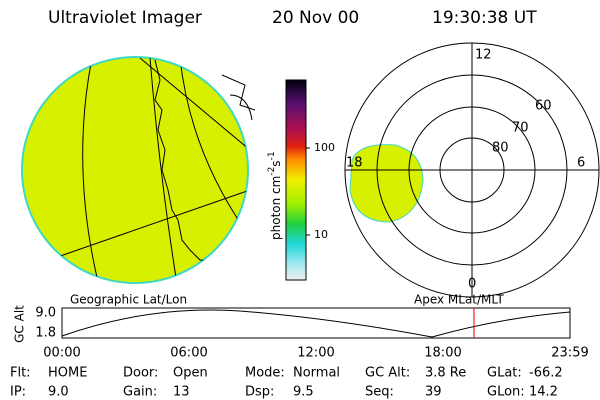  I want to click on colorbar-tick-label: 10, so click(321, 234).